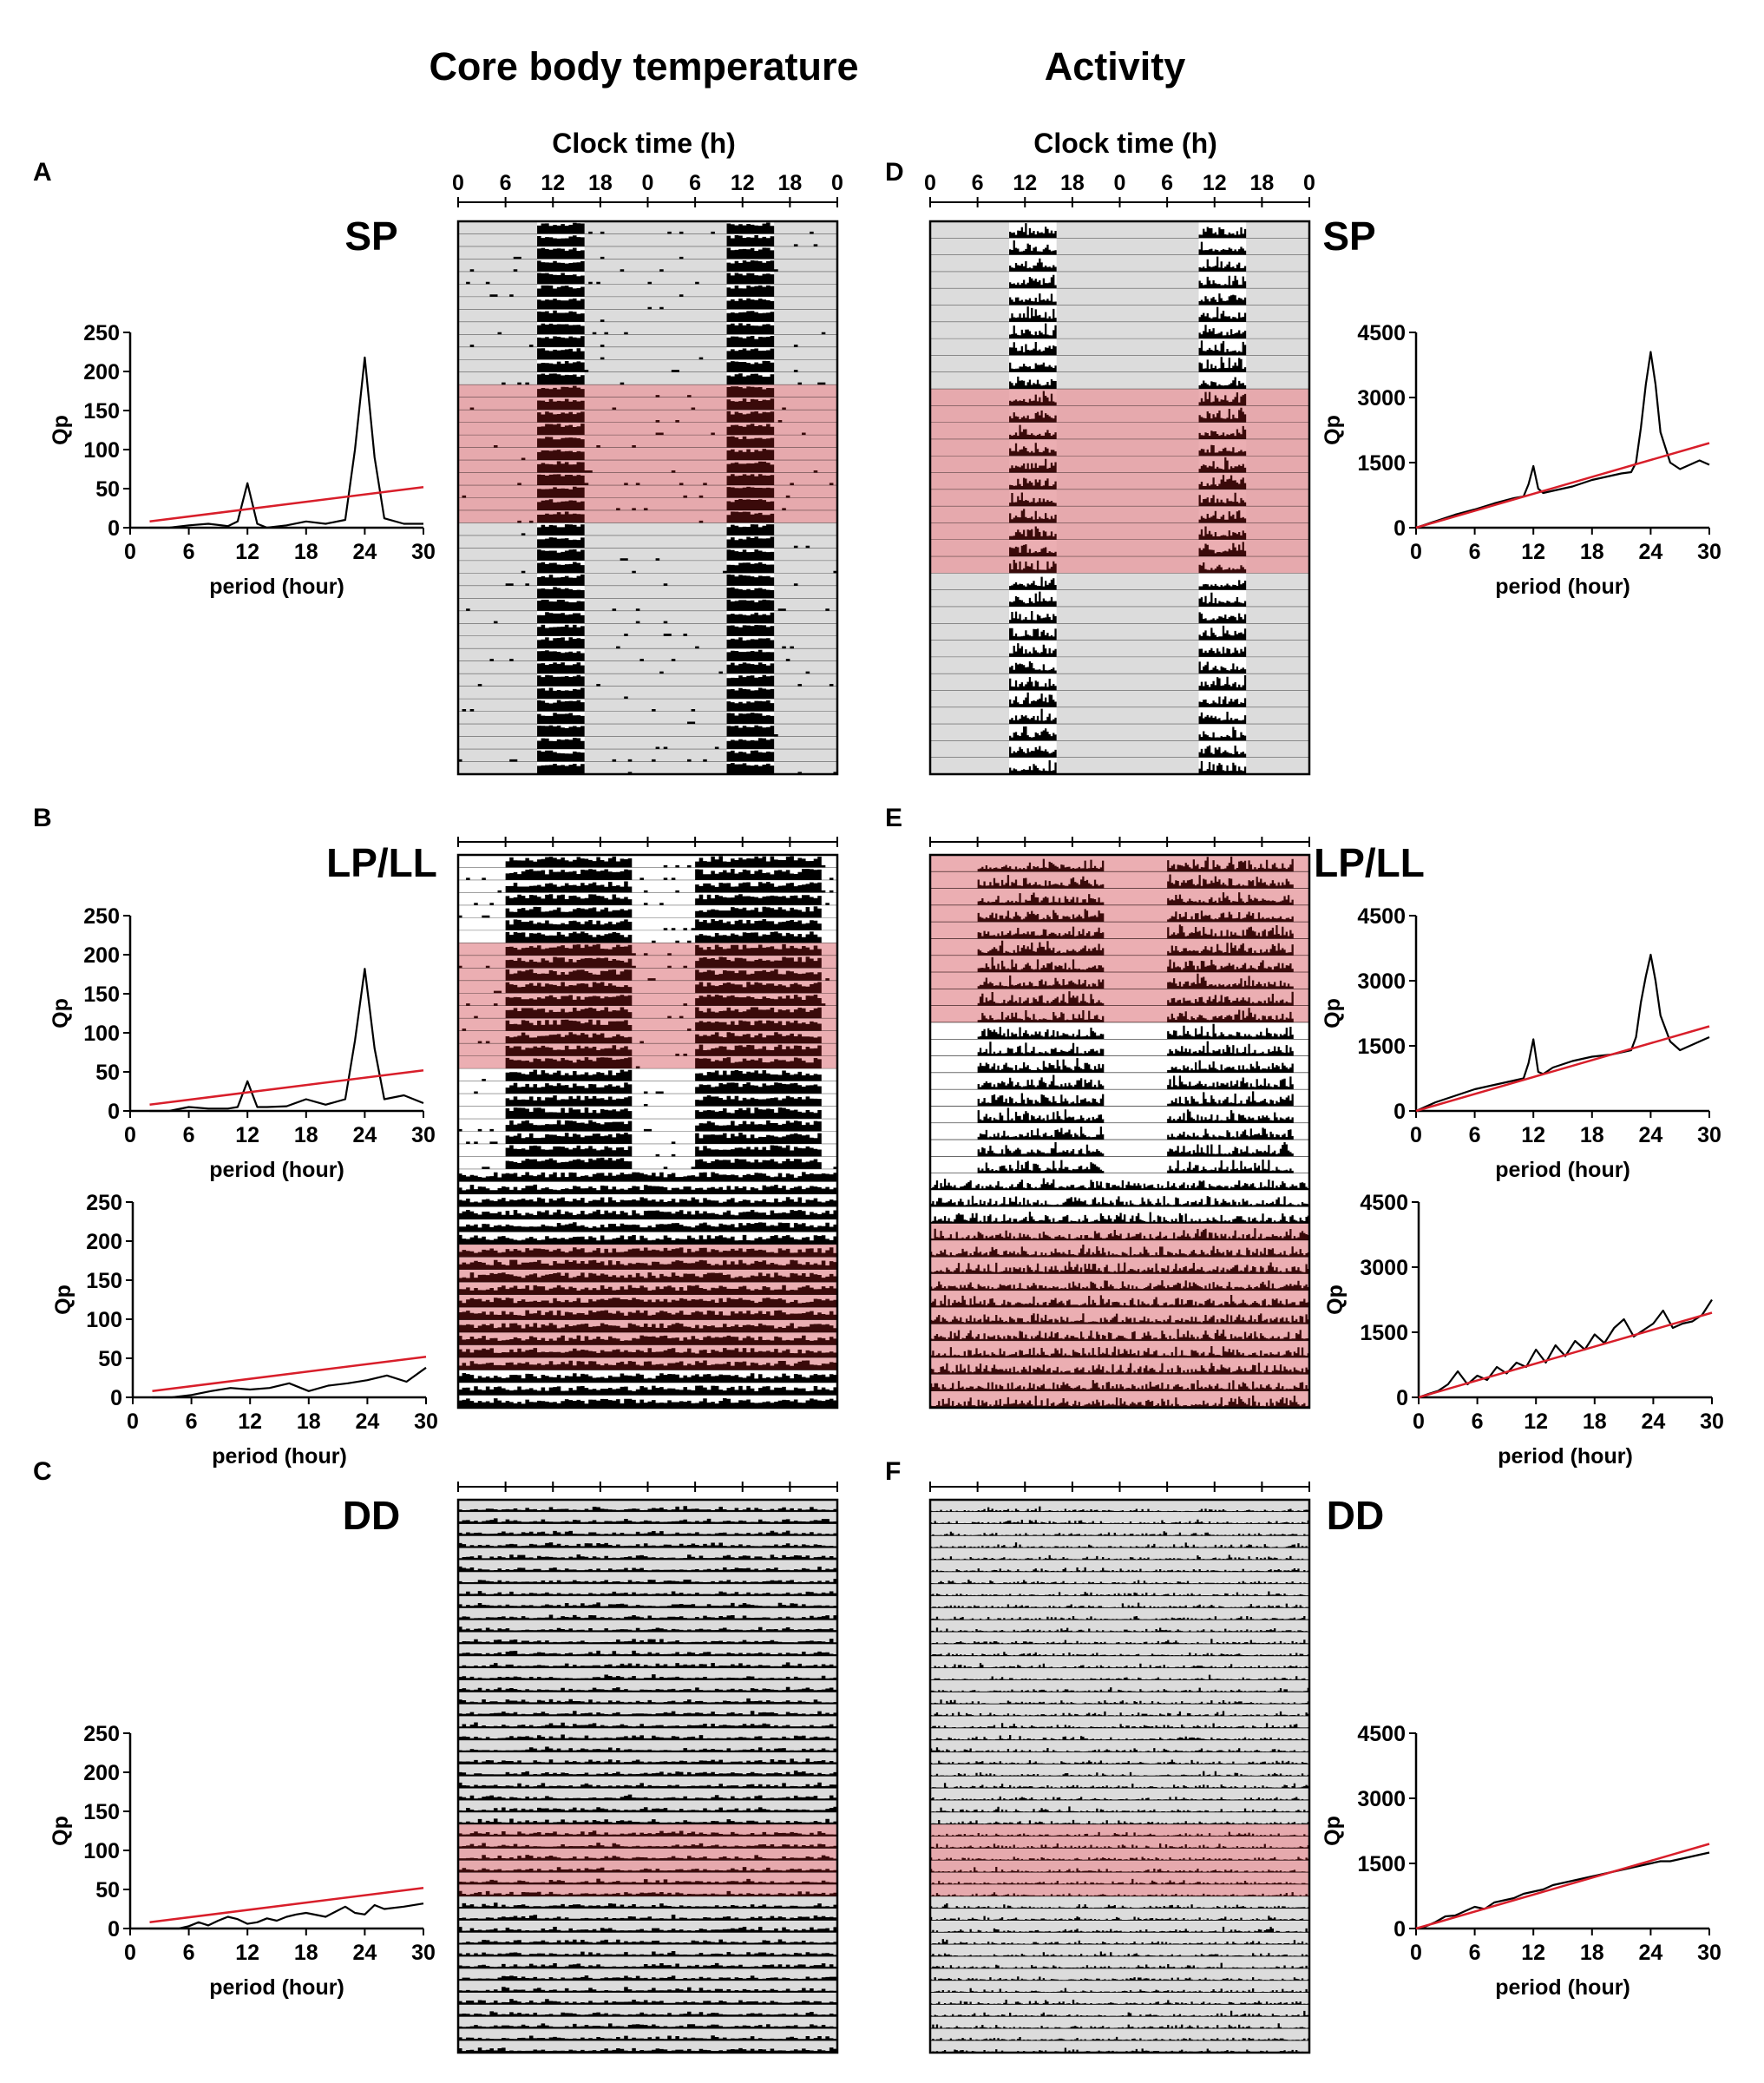 The width and height of the screenshot is (1764, 2083). What do you see at coordinates (1125, 143) in the screenshot?
I see `clock-time-title-right: Clock time (h)` at bounding box center [1125, 143].